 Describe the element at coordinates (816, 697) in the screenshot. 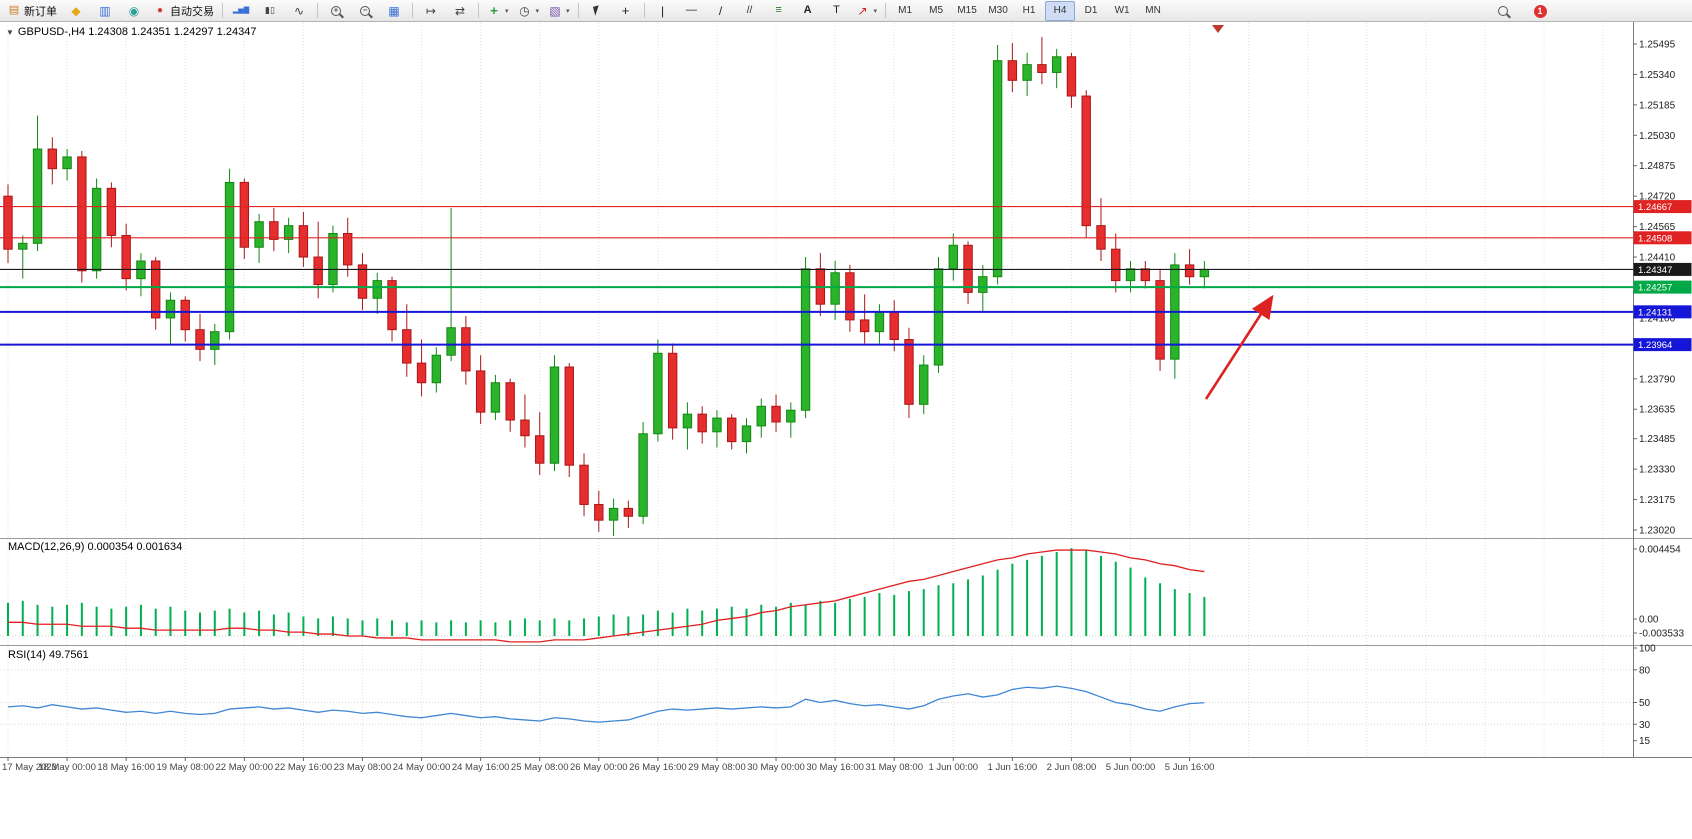

I see `rsi-panel` at that location.